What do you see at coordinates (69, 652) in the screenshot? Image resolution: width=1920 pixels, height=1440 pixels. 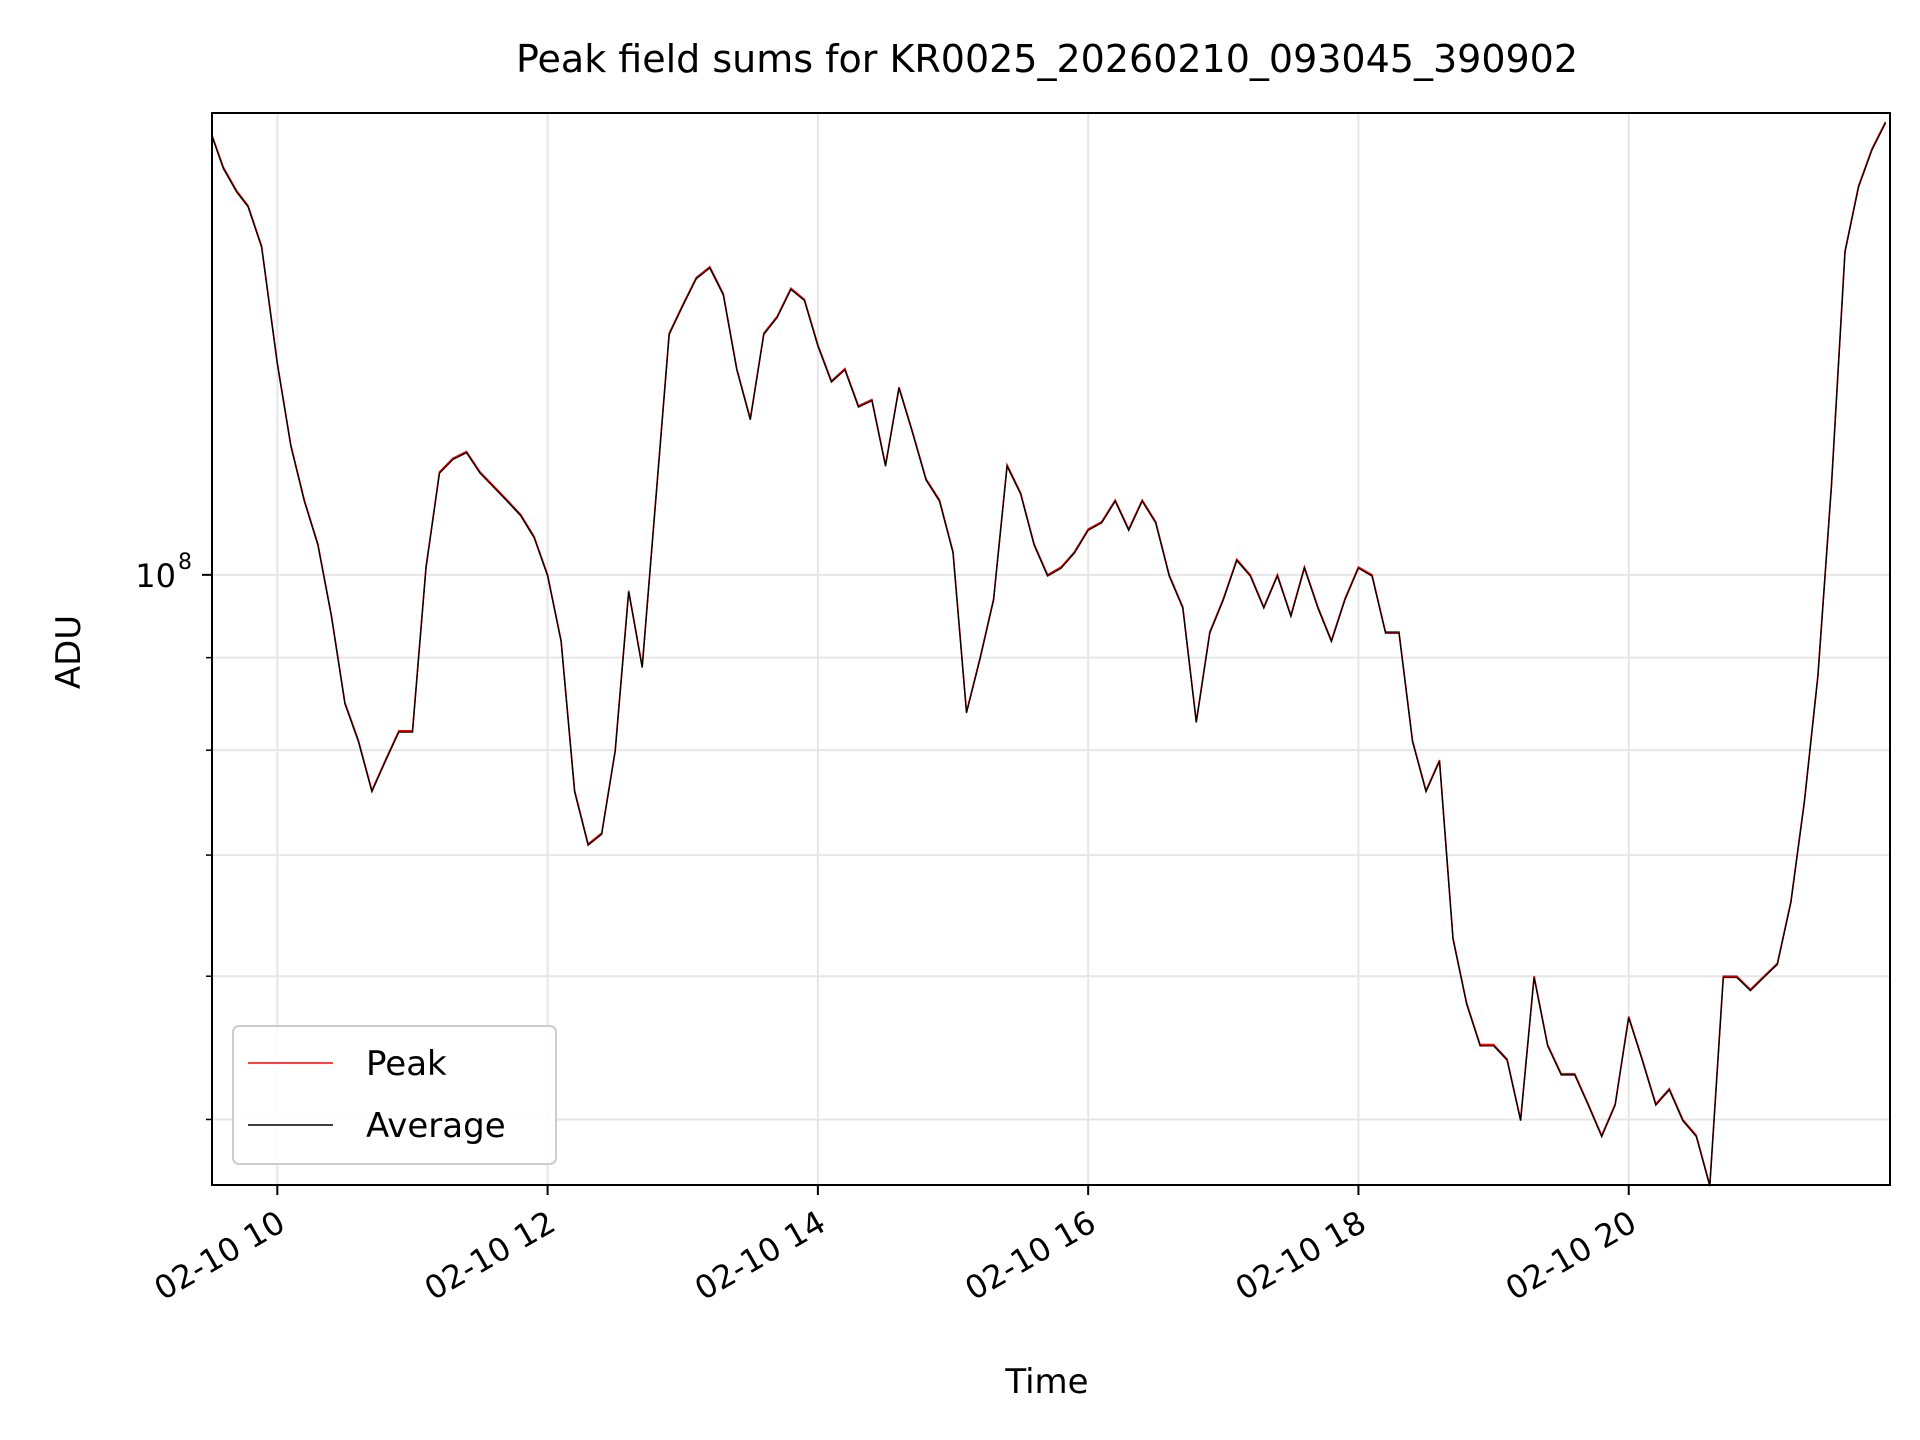 I see `y-axis-label: ADU` at bounding box center [69, 652].